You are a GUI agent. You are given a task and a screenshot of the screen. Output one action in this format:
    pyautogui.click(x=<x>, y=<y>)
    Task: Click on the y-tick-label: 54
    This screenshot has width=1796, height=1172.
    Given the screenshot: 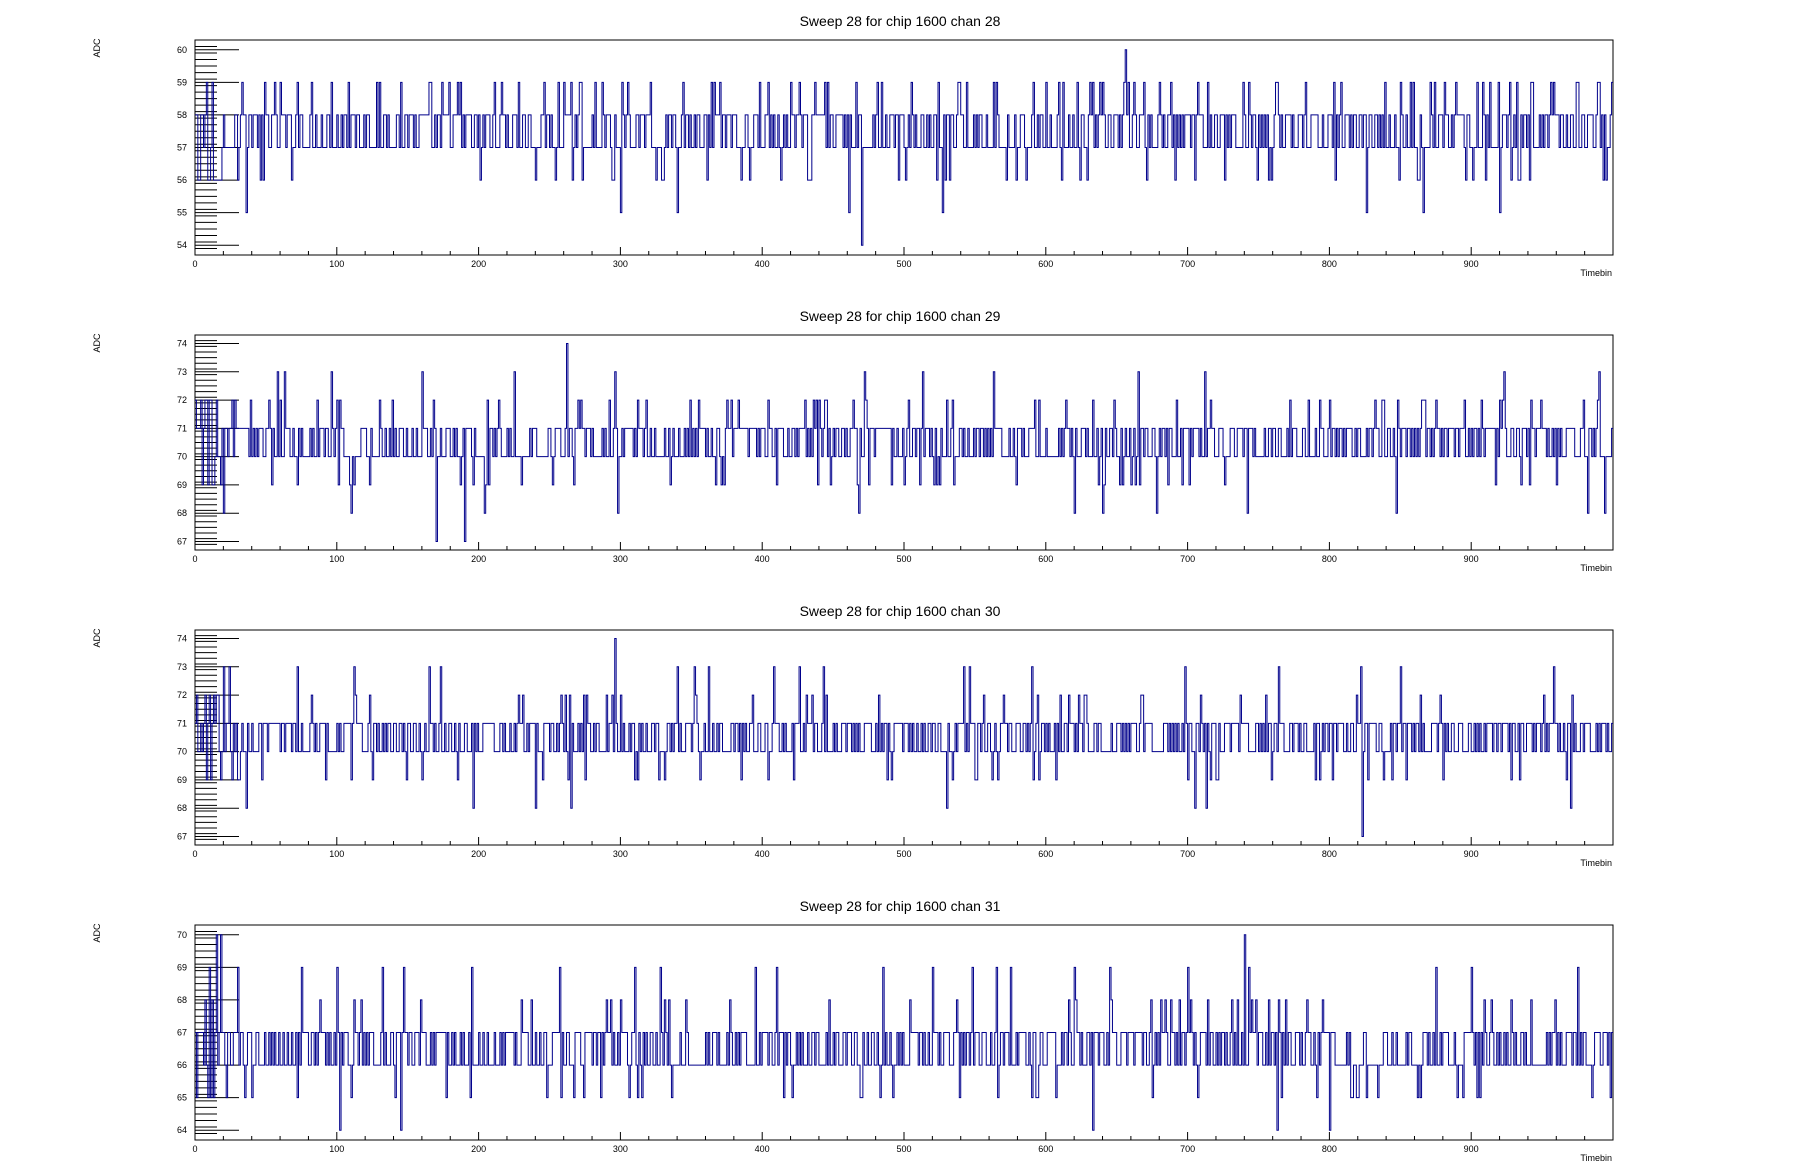 What is the action you would take?
    pyautogui.click(x=182, y=245)
    